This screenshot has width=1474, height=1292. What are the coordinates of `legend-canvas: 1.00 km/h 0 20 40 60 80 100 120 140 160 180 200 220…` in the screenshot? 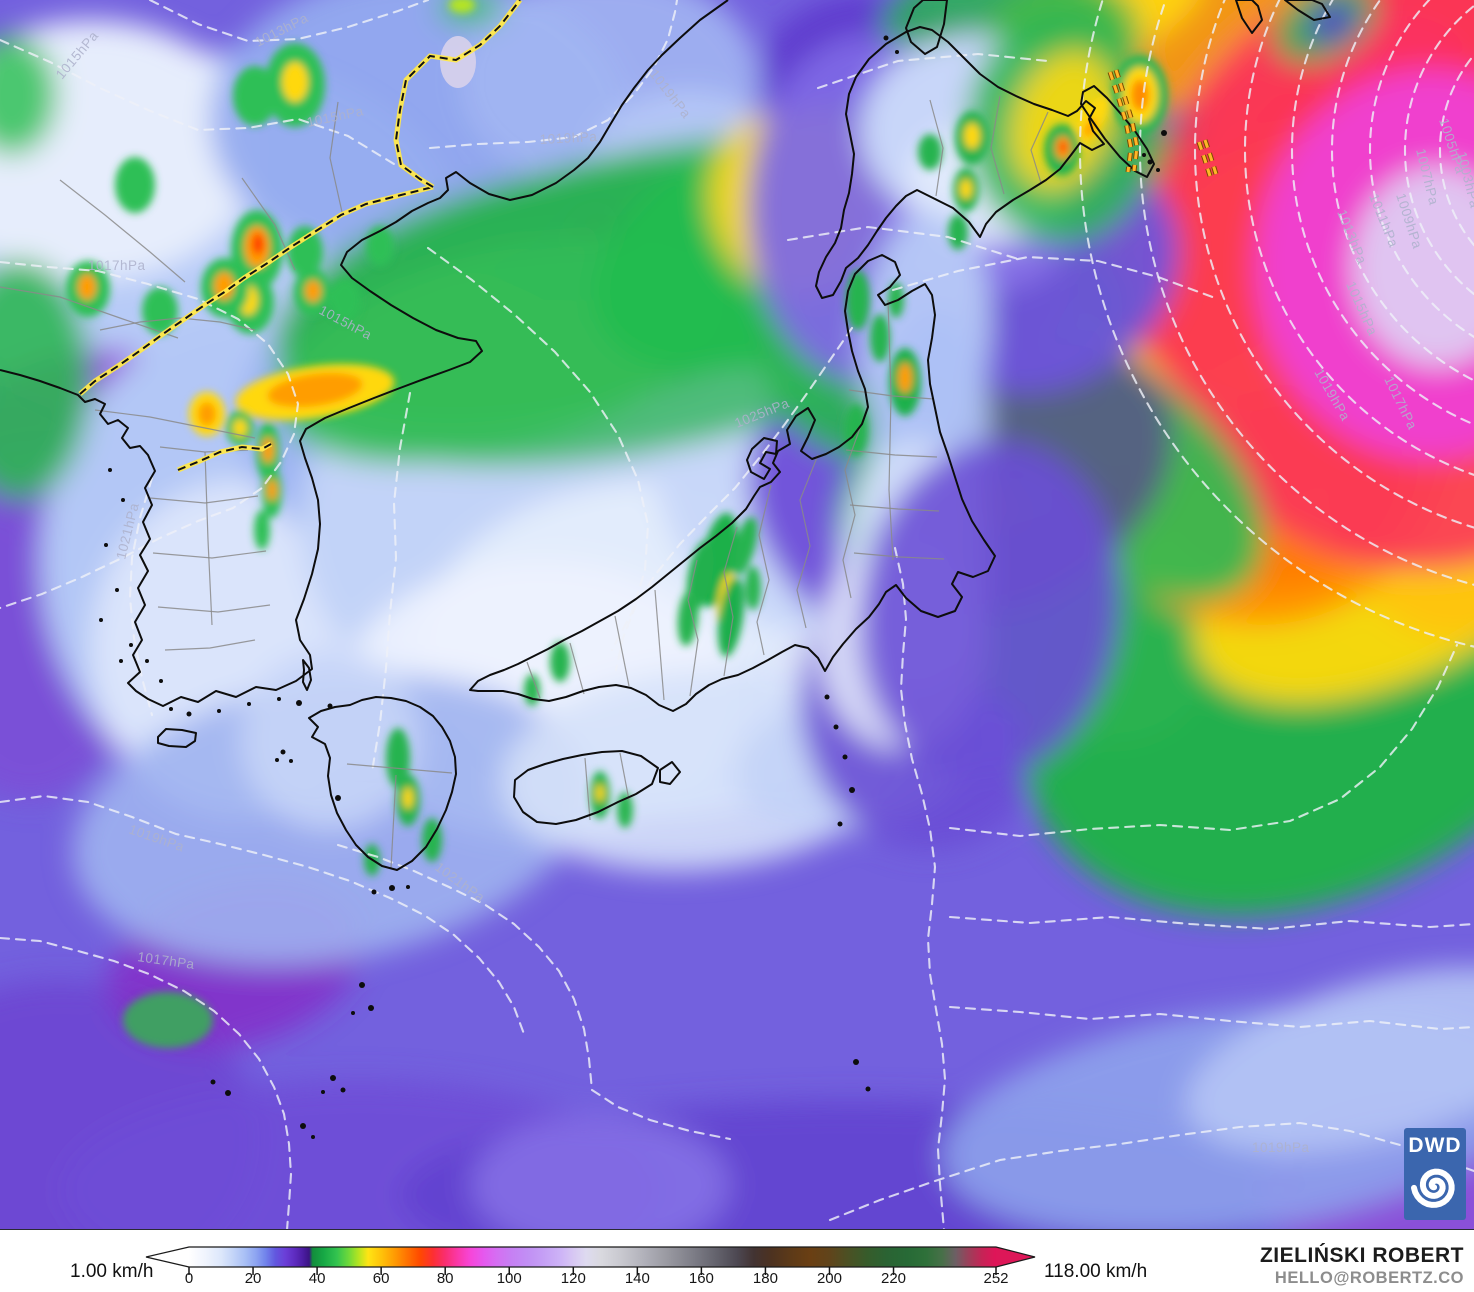 It's located at (767, 1265).